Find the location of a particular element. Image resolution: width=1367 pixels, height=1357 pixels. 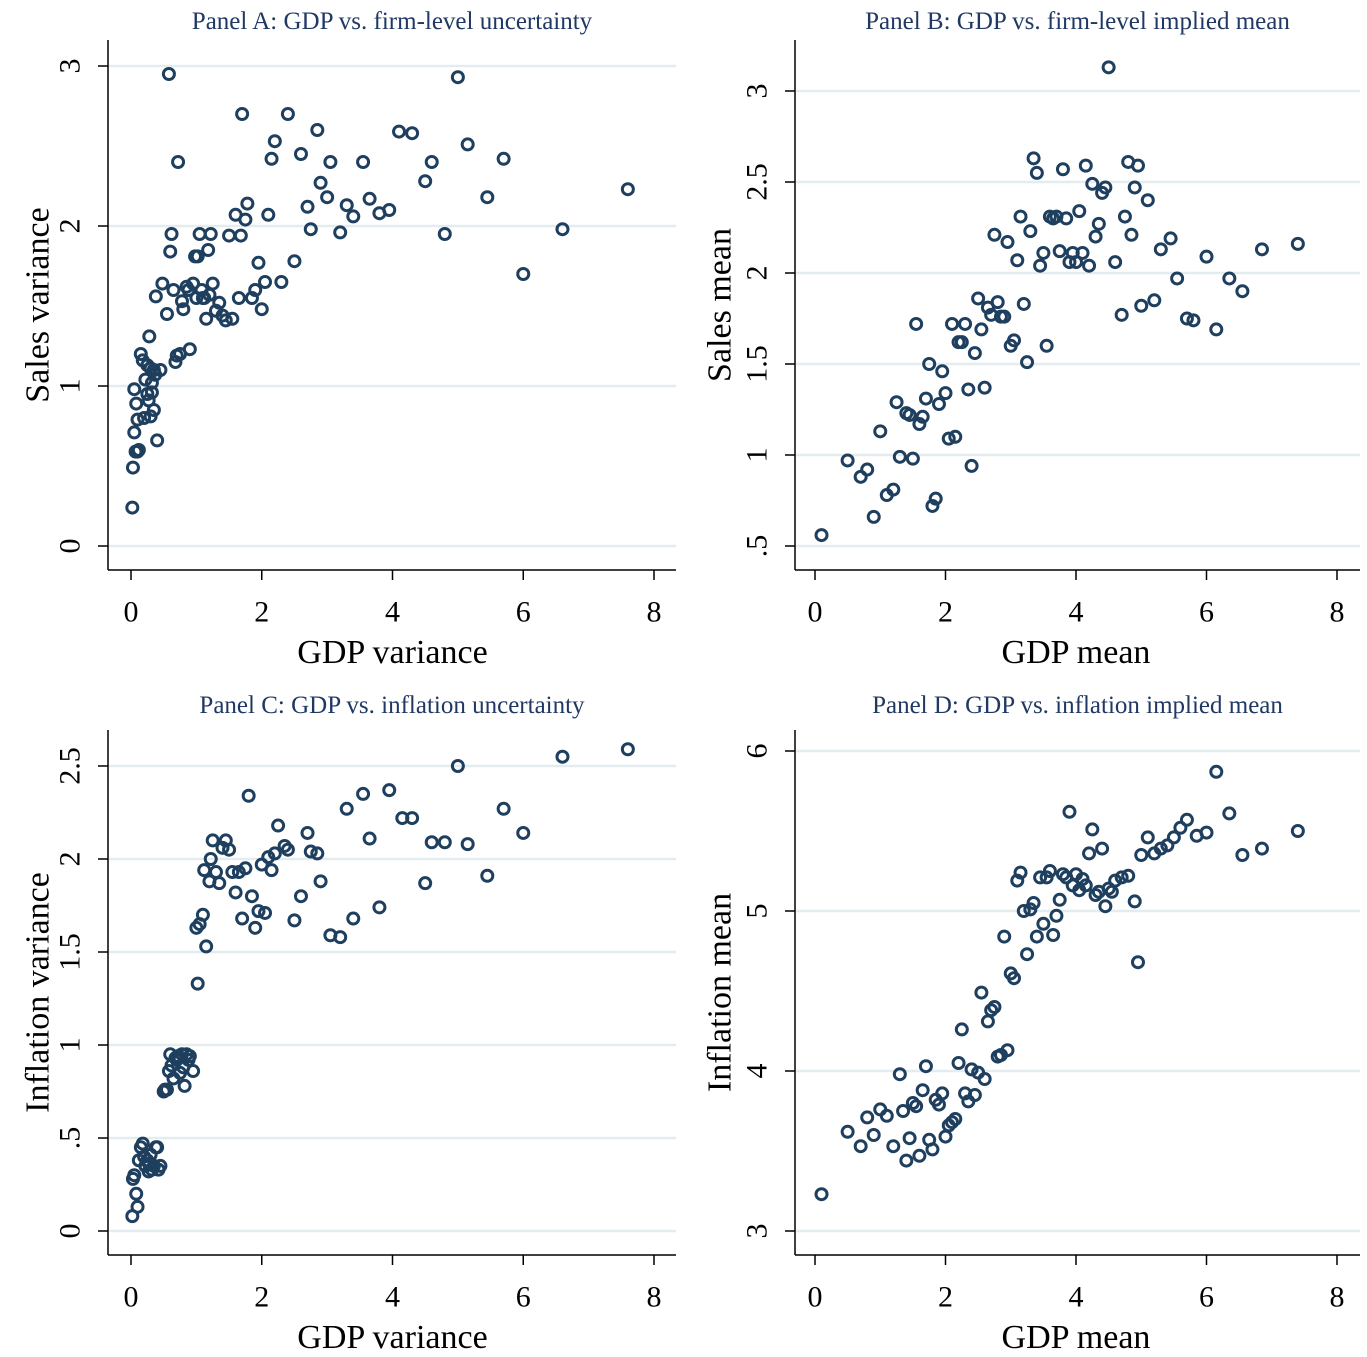

y-tick-label: 3 is located at coordinates (70, 66).